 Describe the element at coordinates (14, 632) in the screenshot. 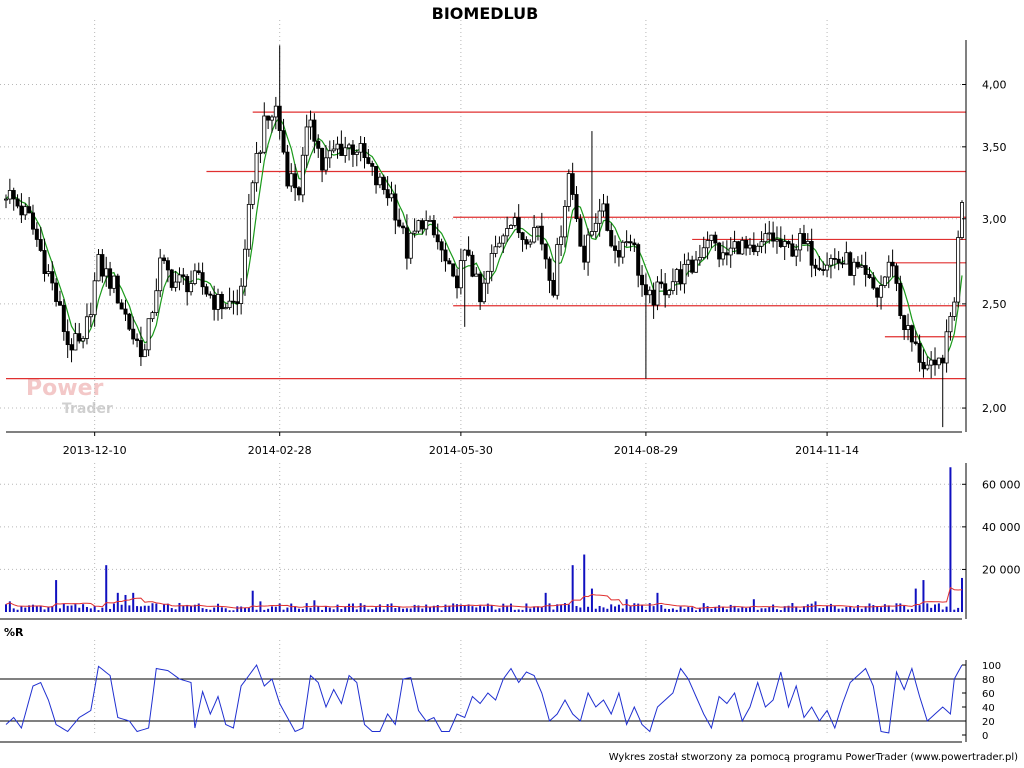

I see `williams-r-label: %R` at that location.